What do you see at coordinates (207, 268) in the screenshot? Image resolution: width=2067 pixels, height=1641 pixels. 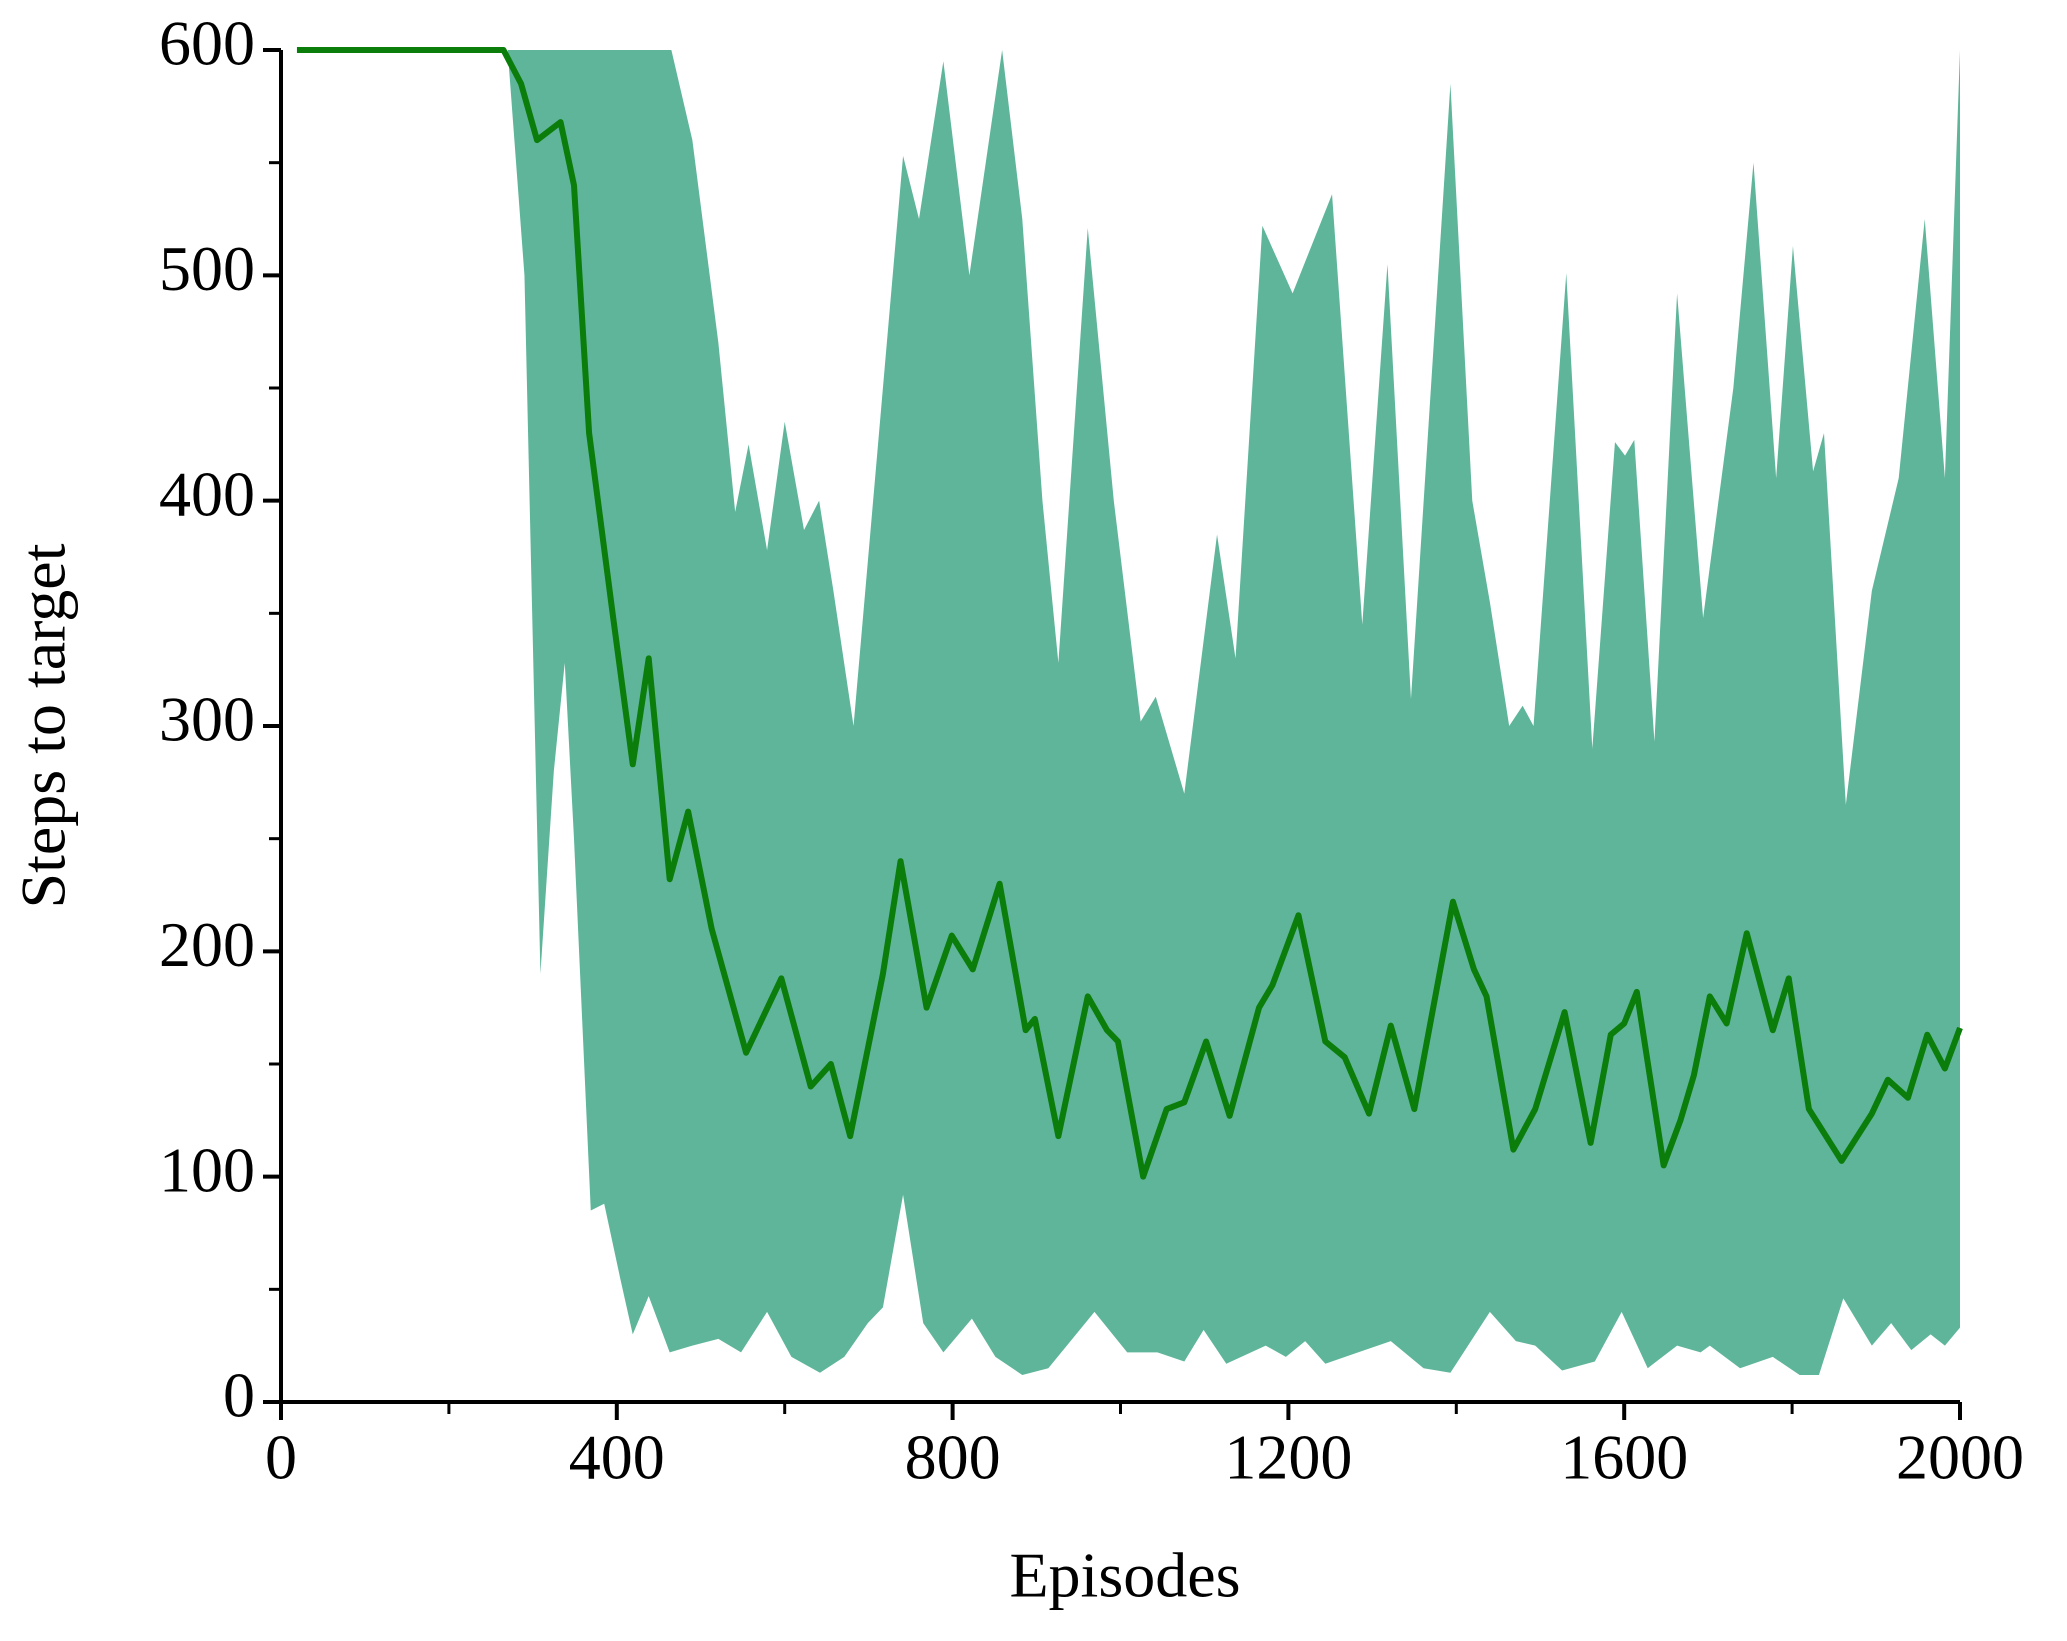 I see `y-tick-label: 500` at bounding box center [207, 268].